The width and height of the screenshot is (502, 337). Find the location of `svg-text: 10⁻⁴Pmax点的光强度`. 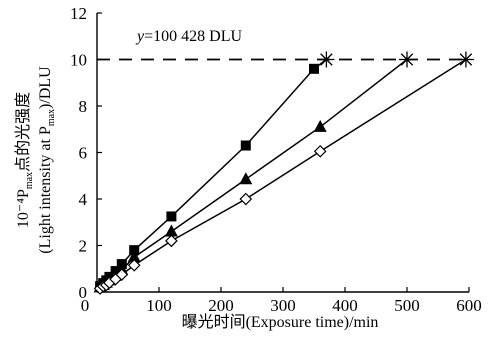

svg-text: 10⁻⁴Pmax点的光强度 is located at coordinates (24, 160).